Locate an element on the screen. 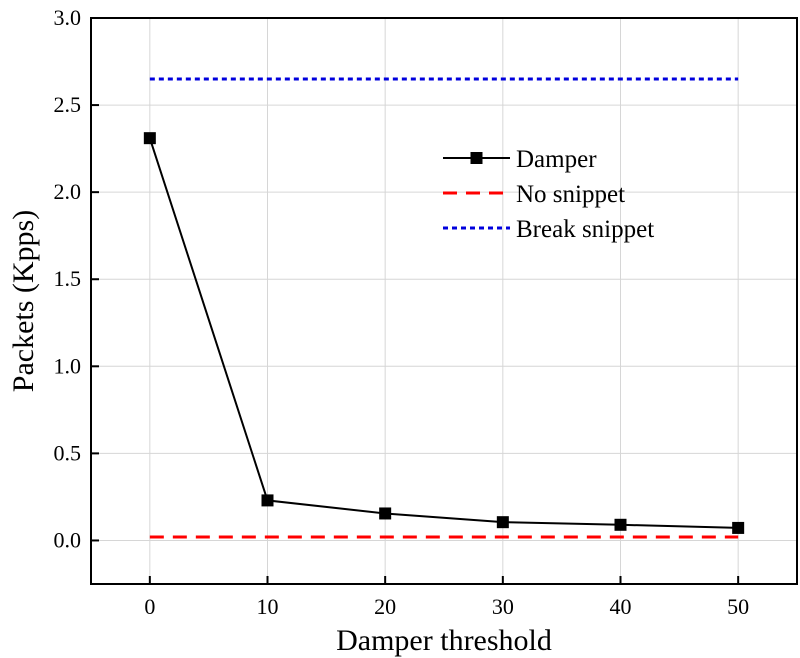 The height and width of the screenshot is (658, 800). y-tick-label: 0.5 is located at coordinates (68, 452).